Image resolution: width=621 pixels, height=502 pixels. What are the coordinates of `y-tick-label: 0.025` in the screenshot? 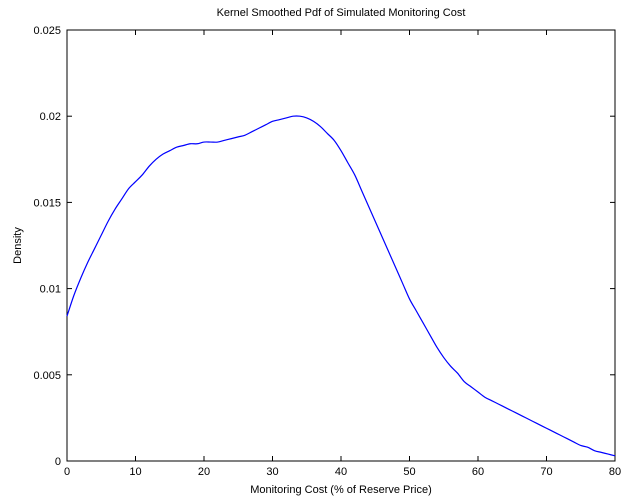 It's located at (47, 31).